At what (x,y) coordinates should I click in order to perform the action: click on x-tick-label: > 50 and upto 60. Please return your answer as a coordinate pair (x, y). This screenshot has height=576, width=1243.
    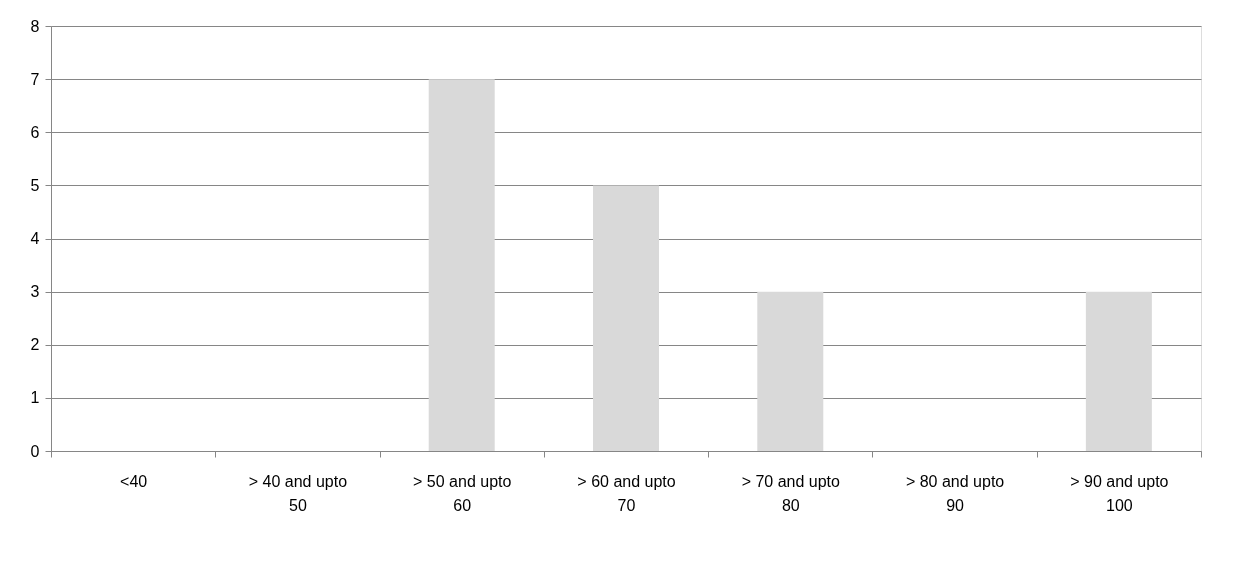
    Looking at the image, I should click on (462, 493).